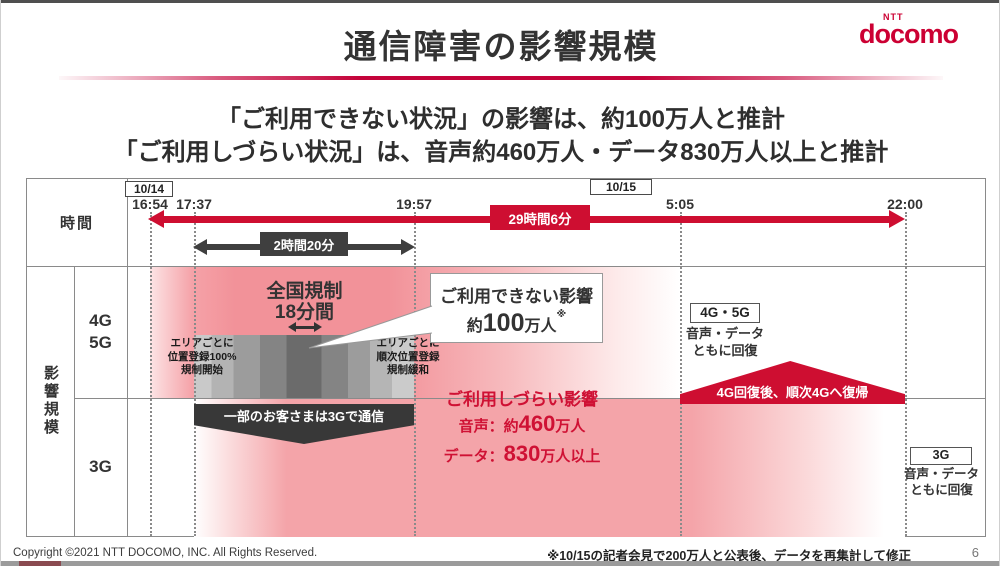  Describe the element at coordinates (897, 219) in the screenshot. I see `total-duration-arrowhead-right-icon` at that location.